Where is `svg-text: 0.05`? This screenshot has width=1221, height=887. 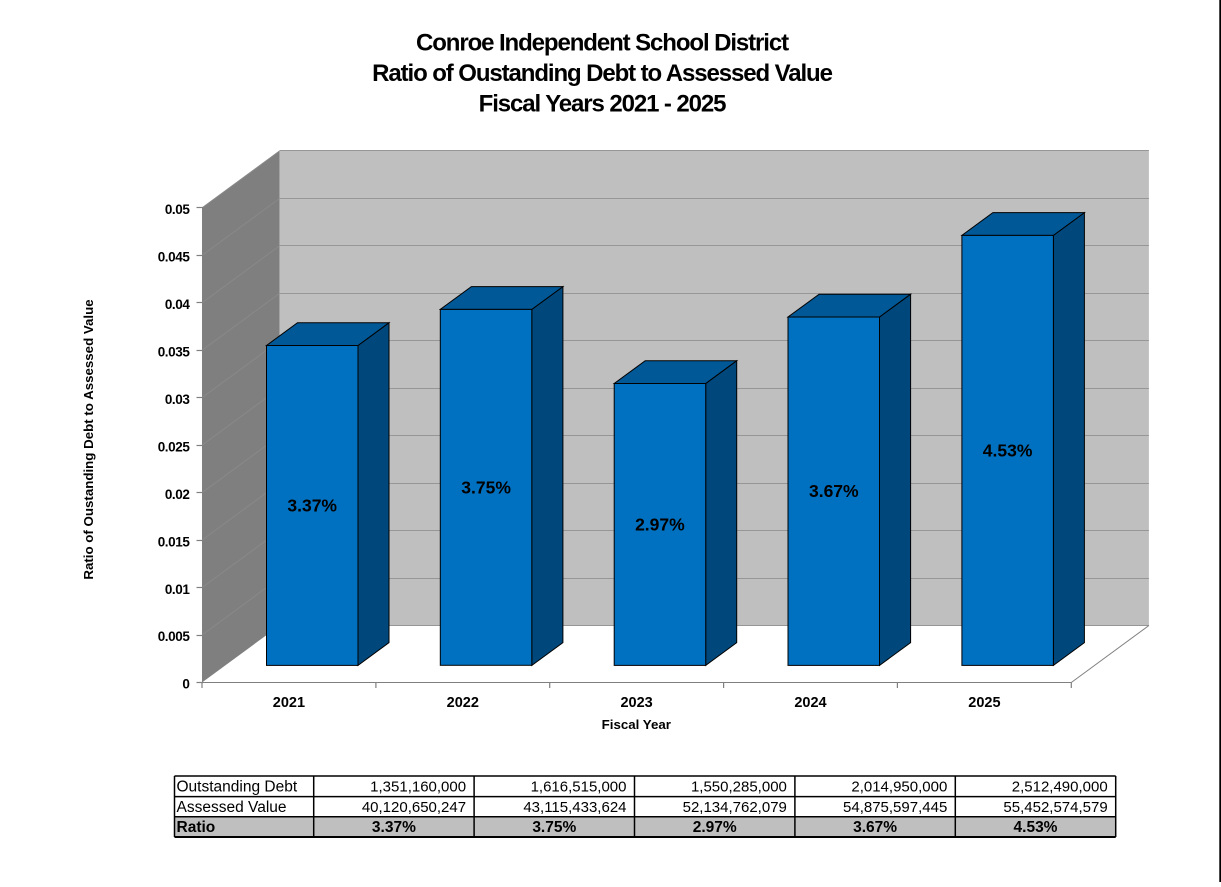 svg-text: 0.05 is located at coordinates (178, 209).